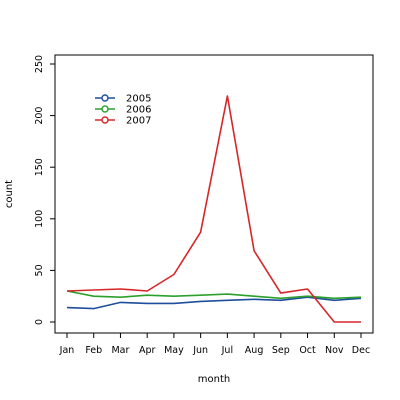  What do you see at coordinates (174, 350) in the screenshot?
I see `x-tick-label: May` at bounding box center [174, 350].